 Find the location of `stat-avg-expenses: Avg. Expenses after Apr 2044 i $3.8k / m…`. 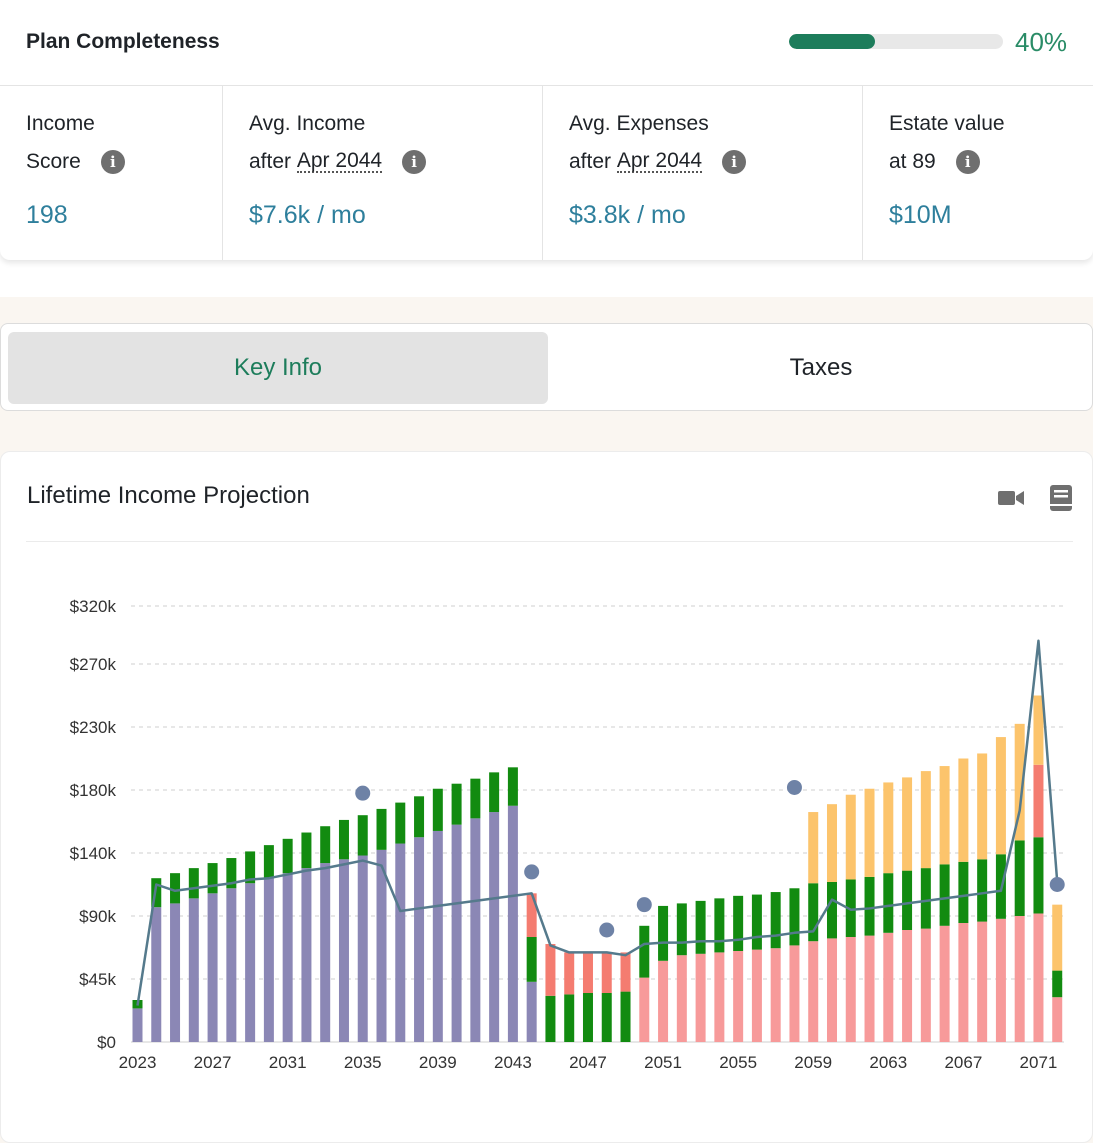

stat-avg-expenses: Avg. Expenses after Apr 2044 i $3.8k / m… is located at coordinates (703, 173).